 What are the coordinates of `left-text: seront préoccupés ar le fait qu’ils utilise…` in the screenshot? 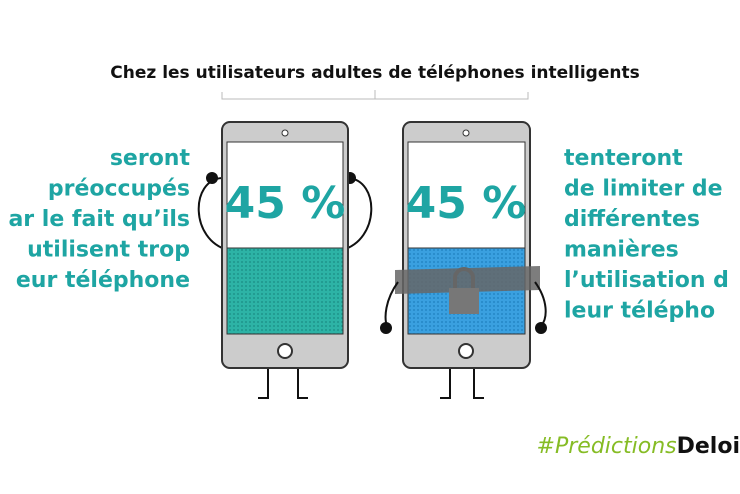 It's located at (99, 219).